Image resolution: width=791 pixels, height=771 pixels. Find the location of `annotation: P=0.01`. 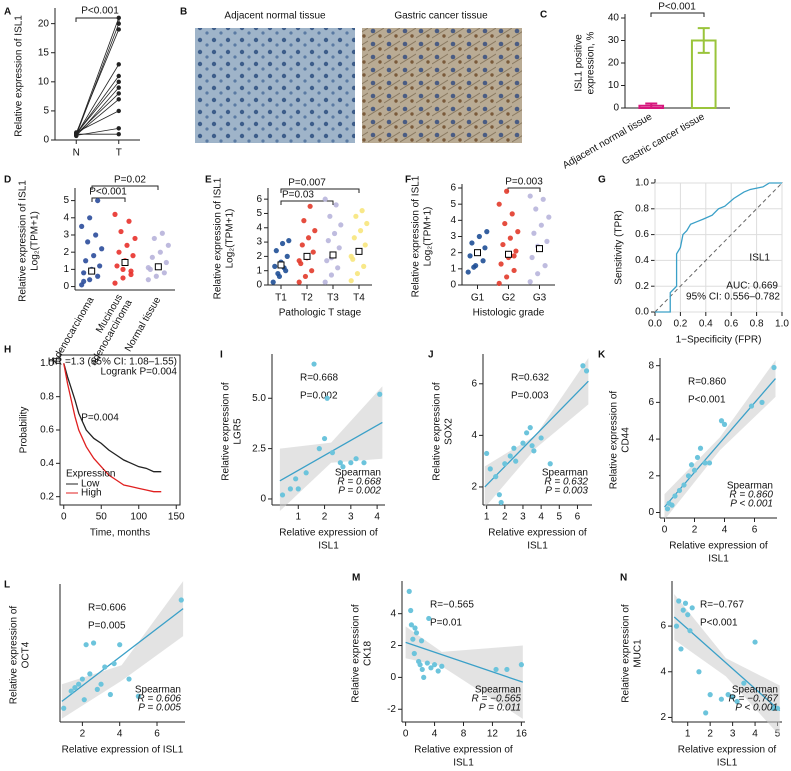

annotation: P=0.01 is located at coordinates (446, 623).